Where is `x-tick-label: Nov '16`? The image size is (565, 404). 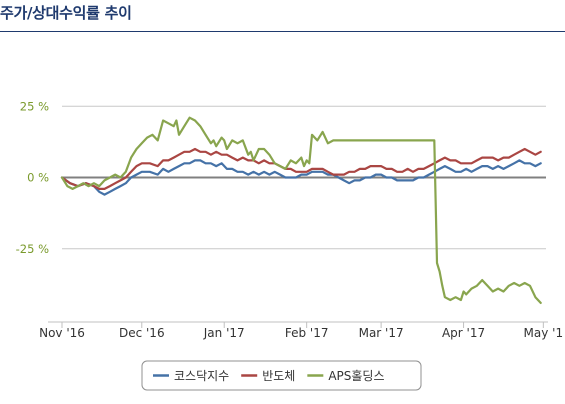
x-tick-label: Nov '16 is located at coordinates (62, 333).